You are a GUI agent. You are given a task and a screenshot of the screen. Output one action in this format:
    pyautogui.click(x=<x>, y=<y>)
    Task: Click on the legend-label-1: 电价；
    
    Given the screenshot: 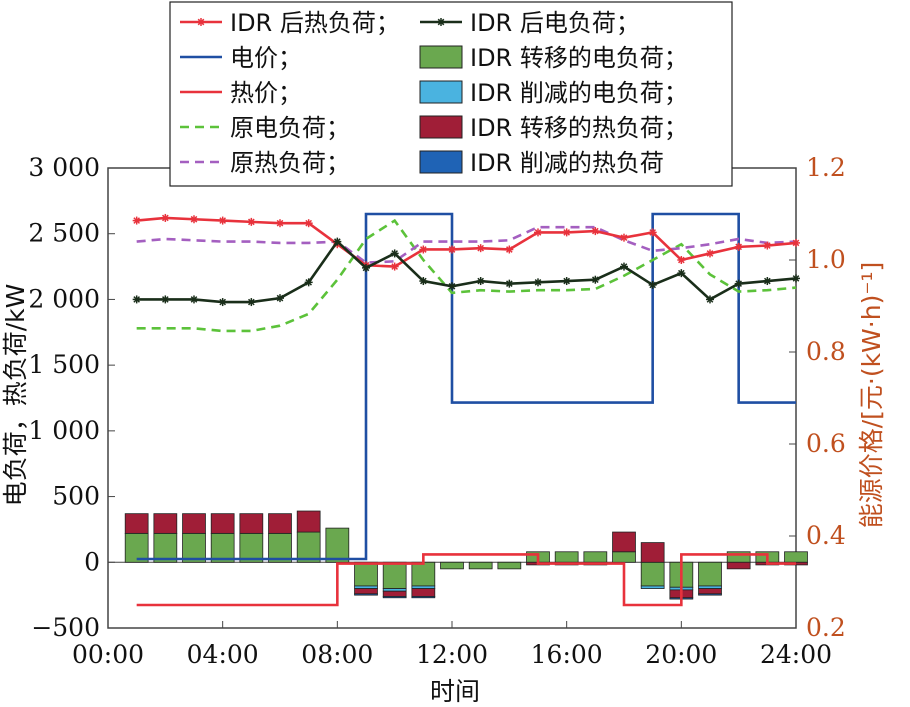 What is the action you would take?
    pyautogui.click(x=266, y=58)
    